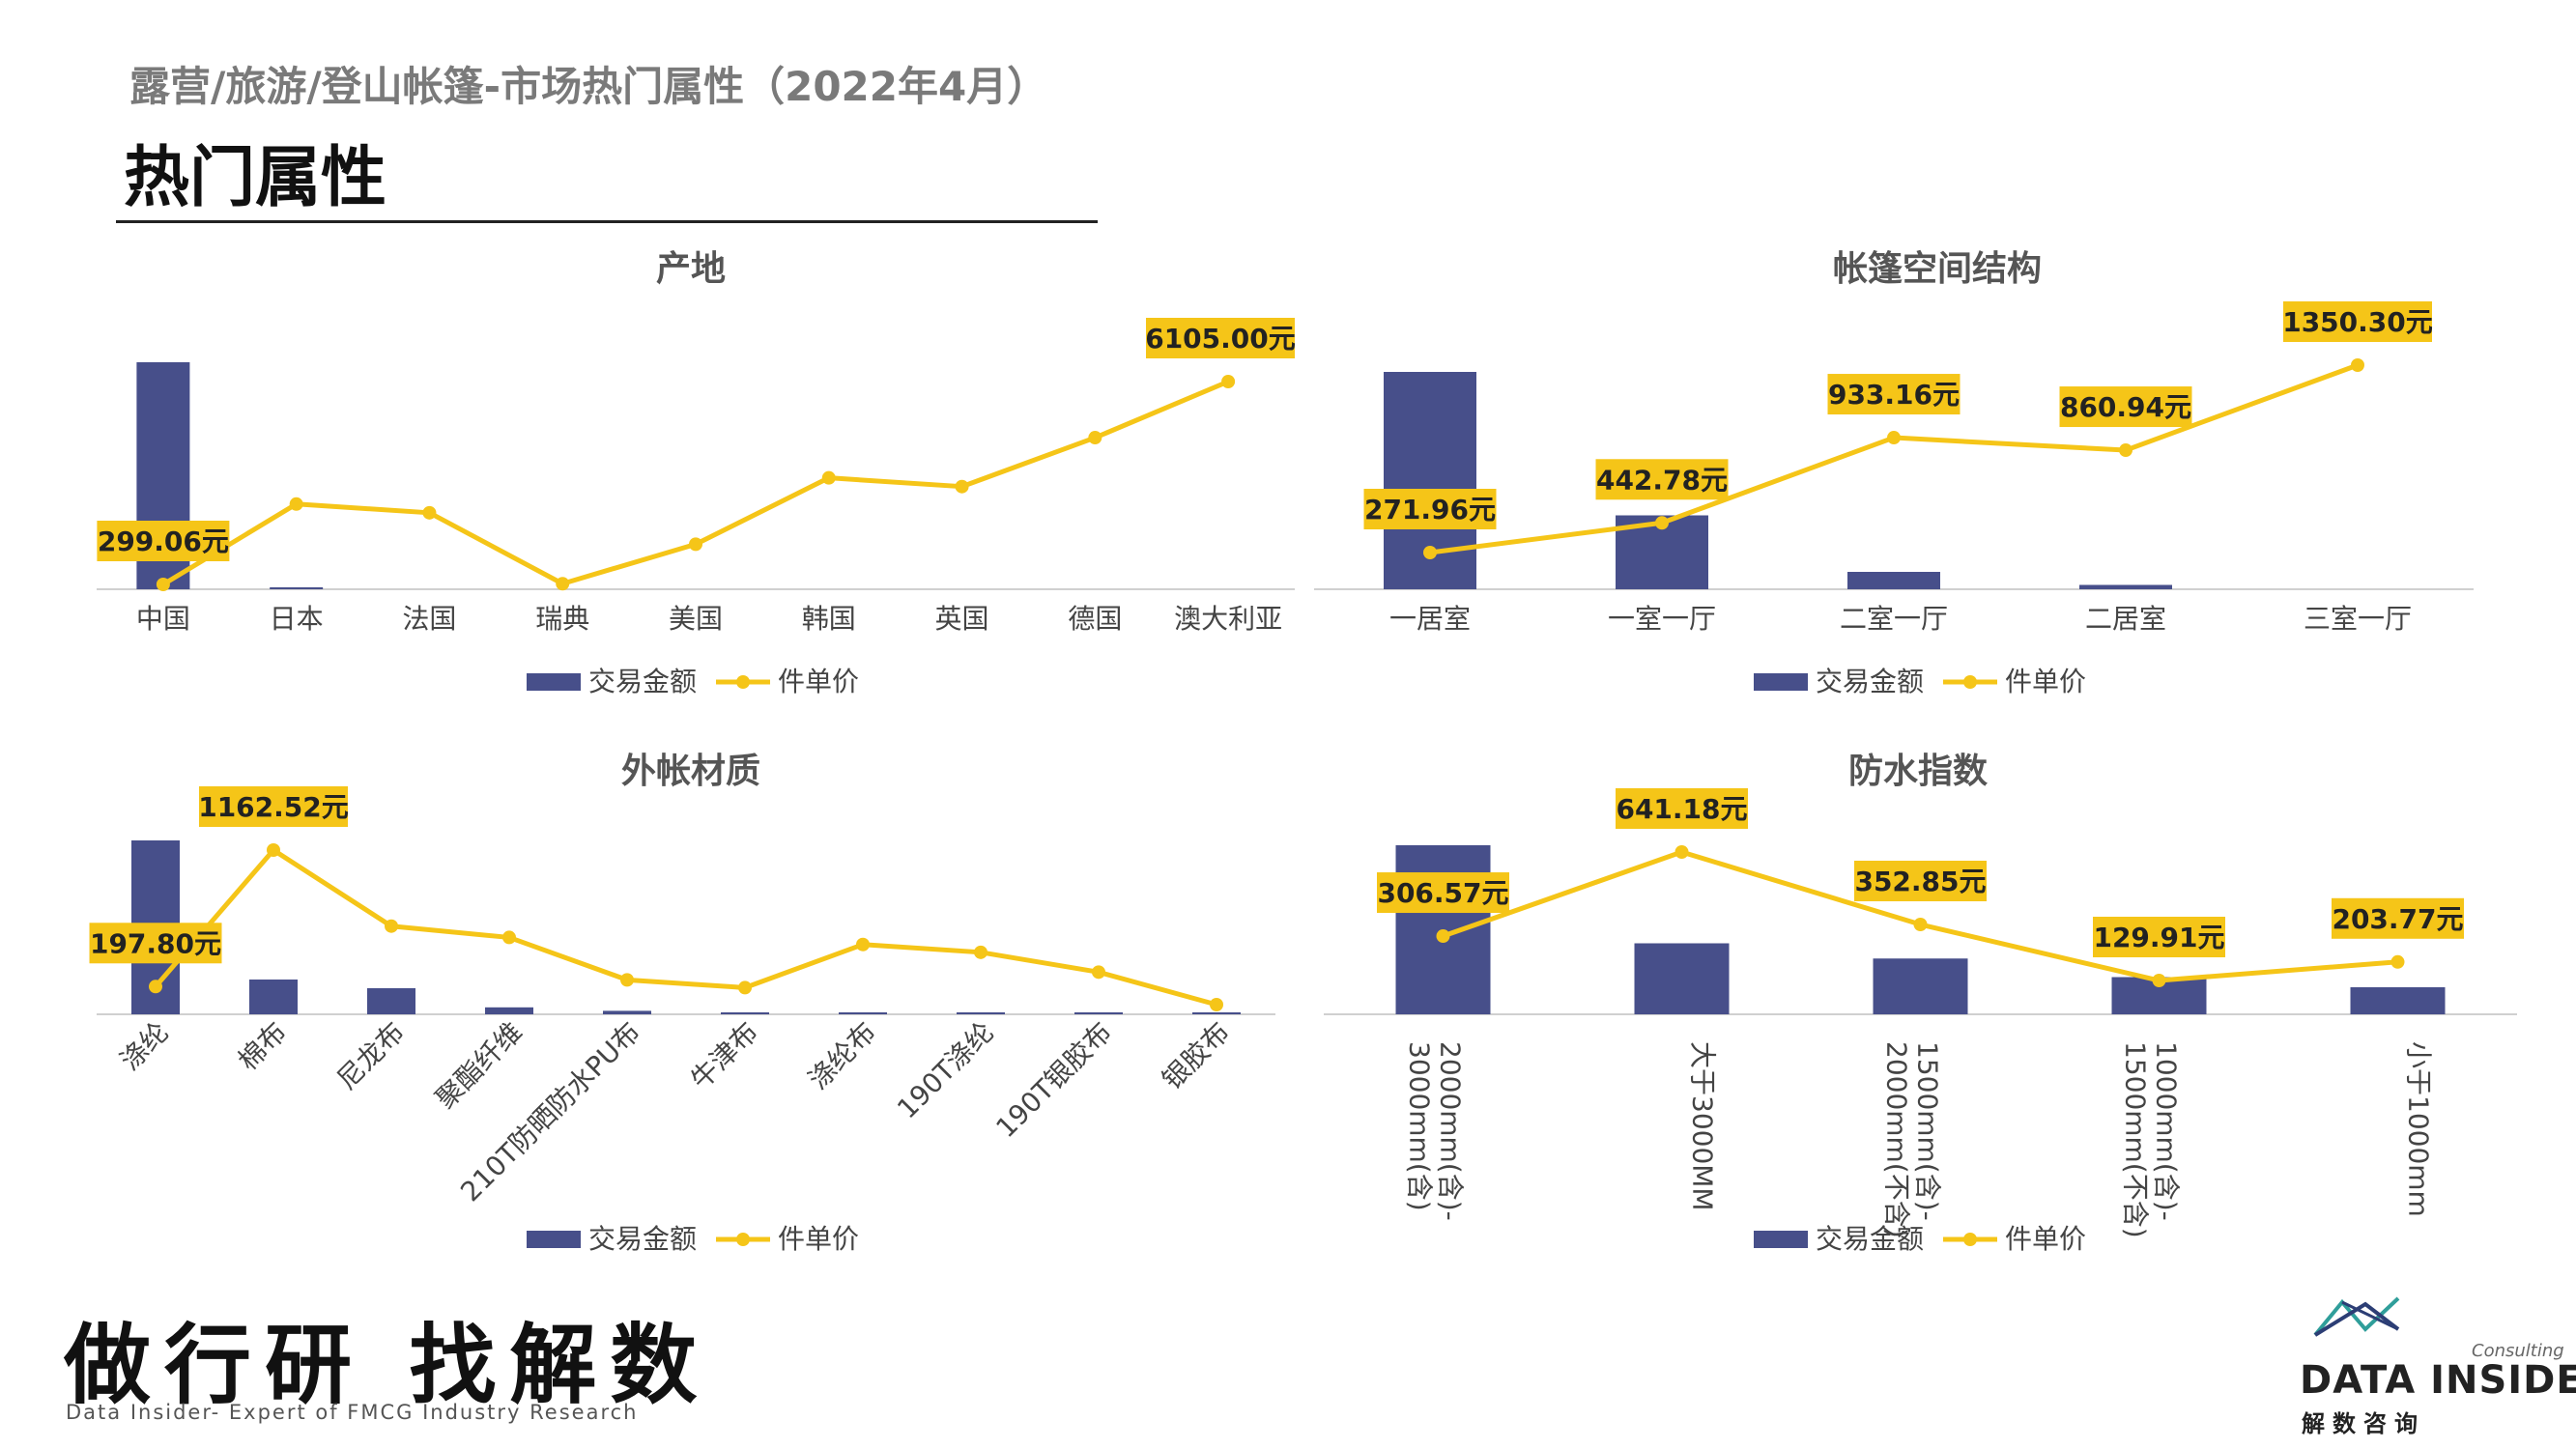  What do you see at coordinates (263, 1046) in the screenshot?
I see `tick-label-material-1: 棉布` at bounding box center [263, 1046].